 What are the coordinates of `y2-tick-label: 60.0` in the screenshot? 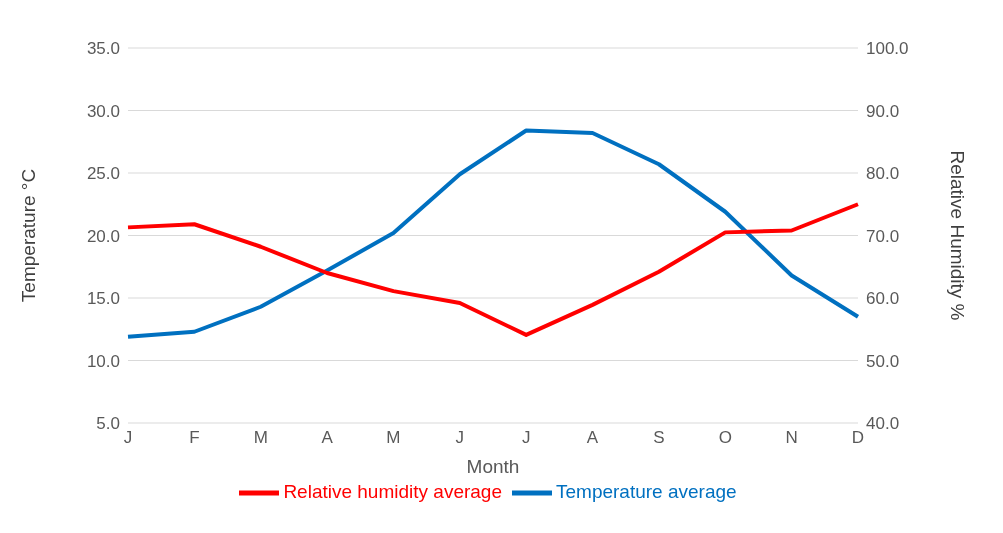 It's located at (883, 299).